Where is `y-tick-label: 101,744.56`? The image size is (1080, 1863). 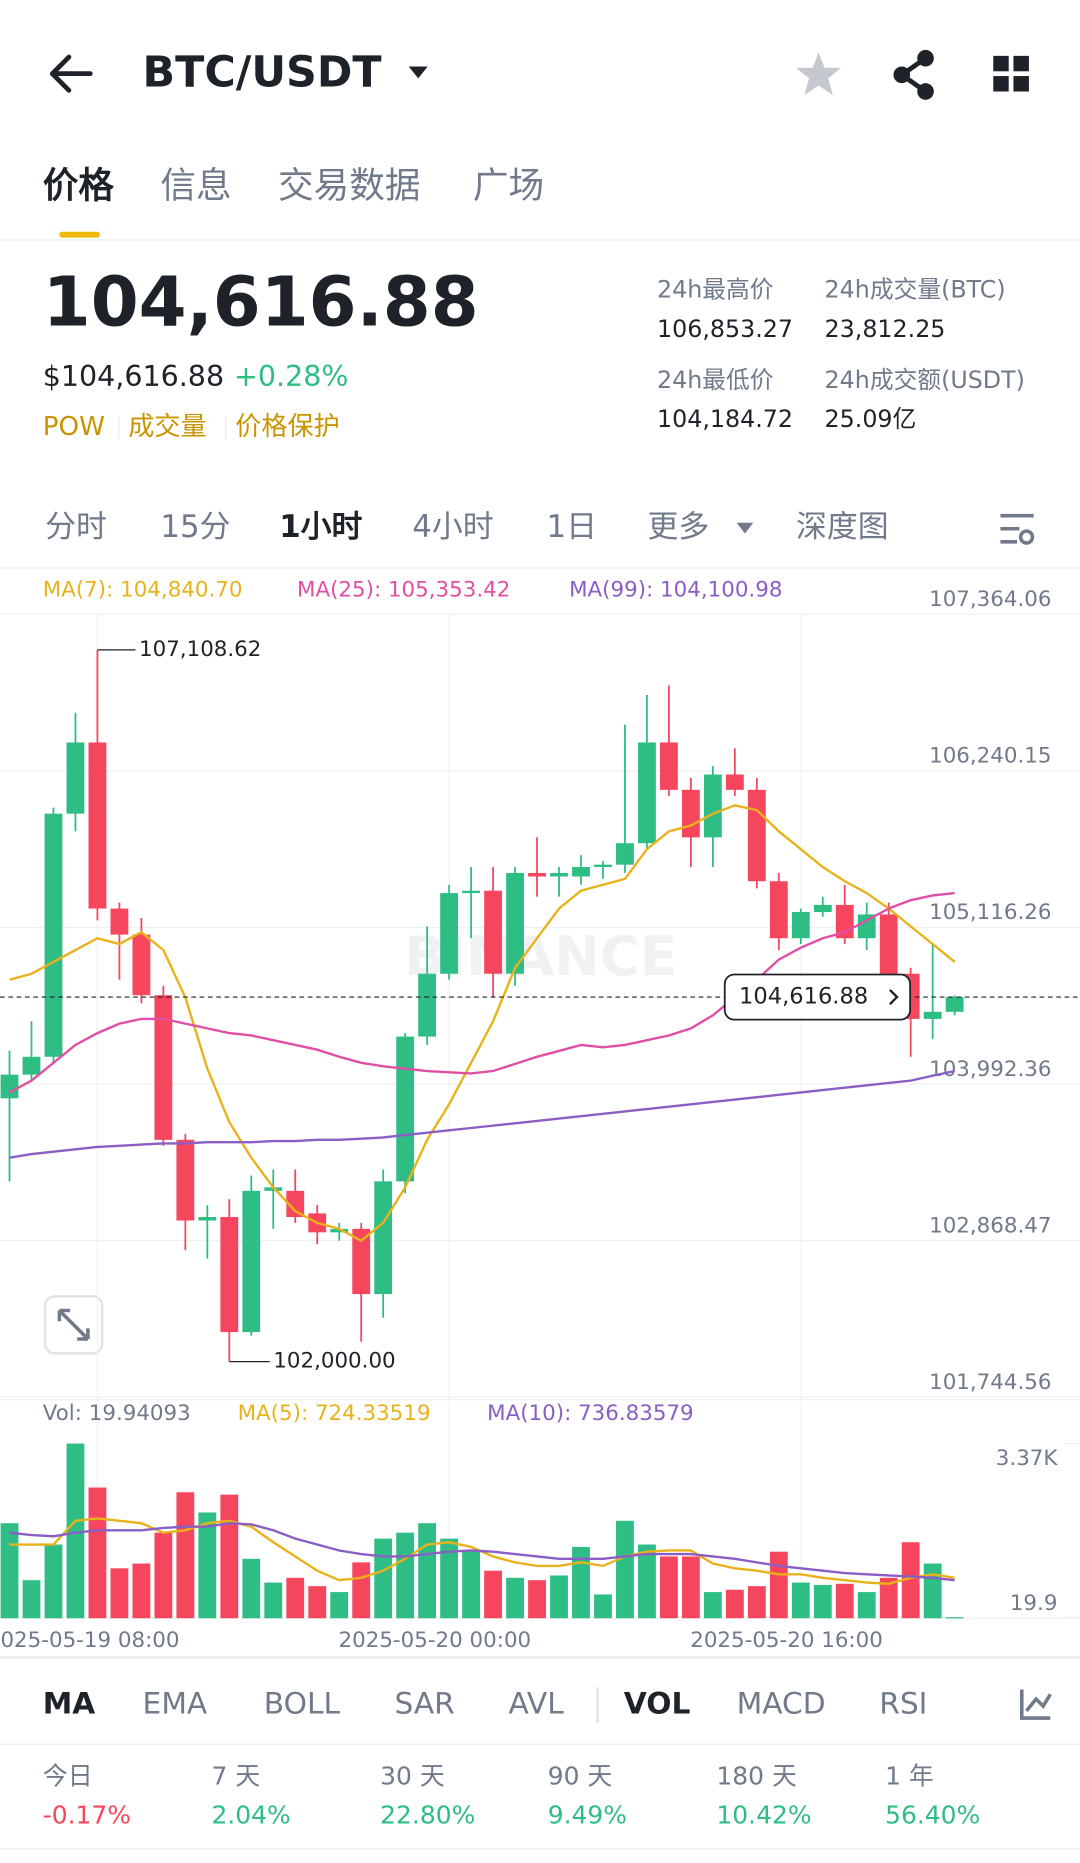
y-tick-label: 101,744.56 is located at coordinates (990, 1382).